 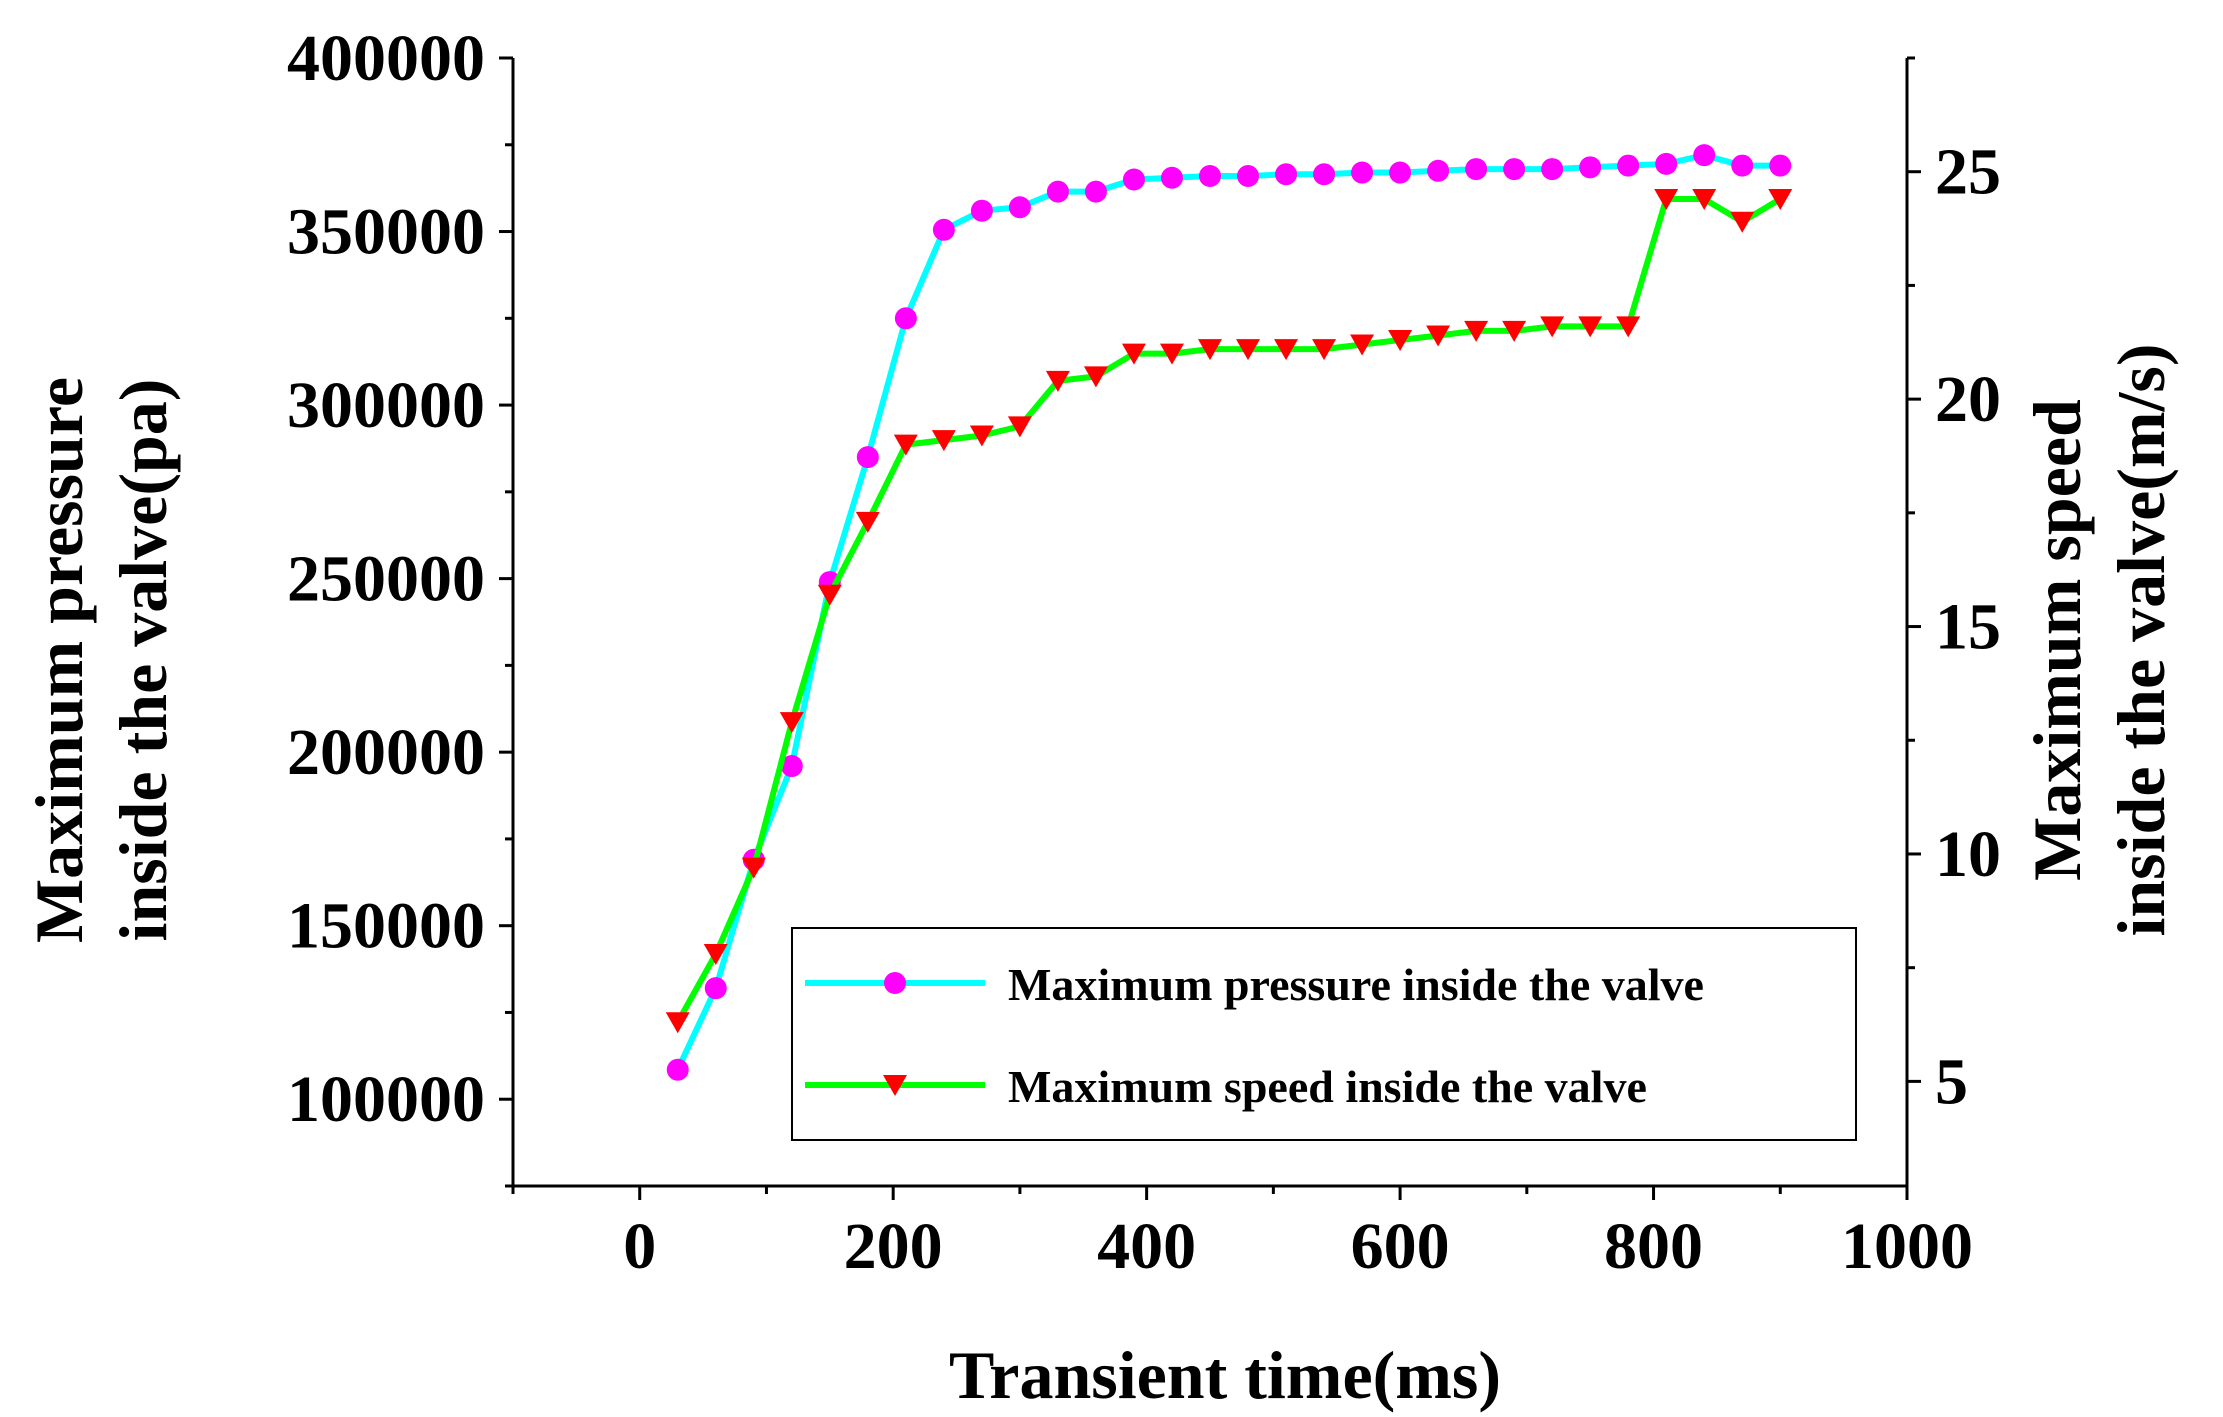 I want to click on y-right-tick-label: 20, so click(x=1968, y=399).